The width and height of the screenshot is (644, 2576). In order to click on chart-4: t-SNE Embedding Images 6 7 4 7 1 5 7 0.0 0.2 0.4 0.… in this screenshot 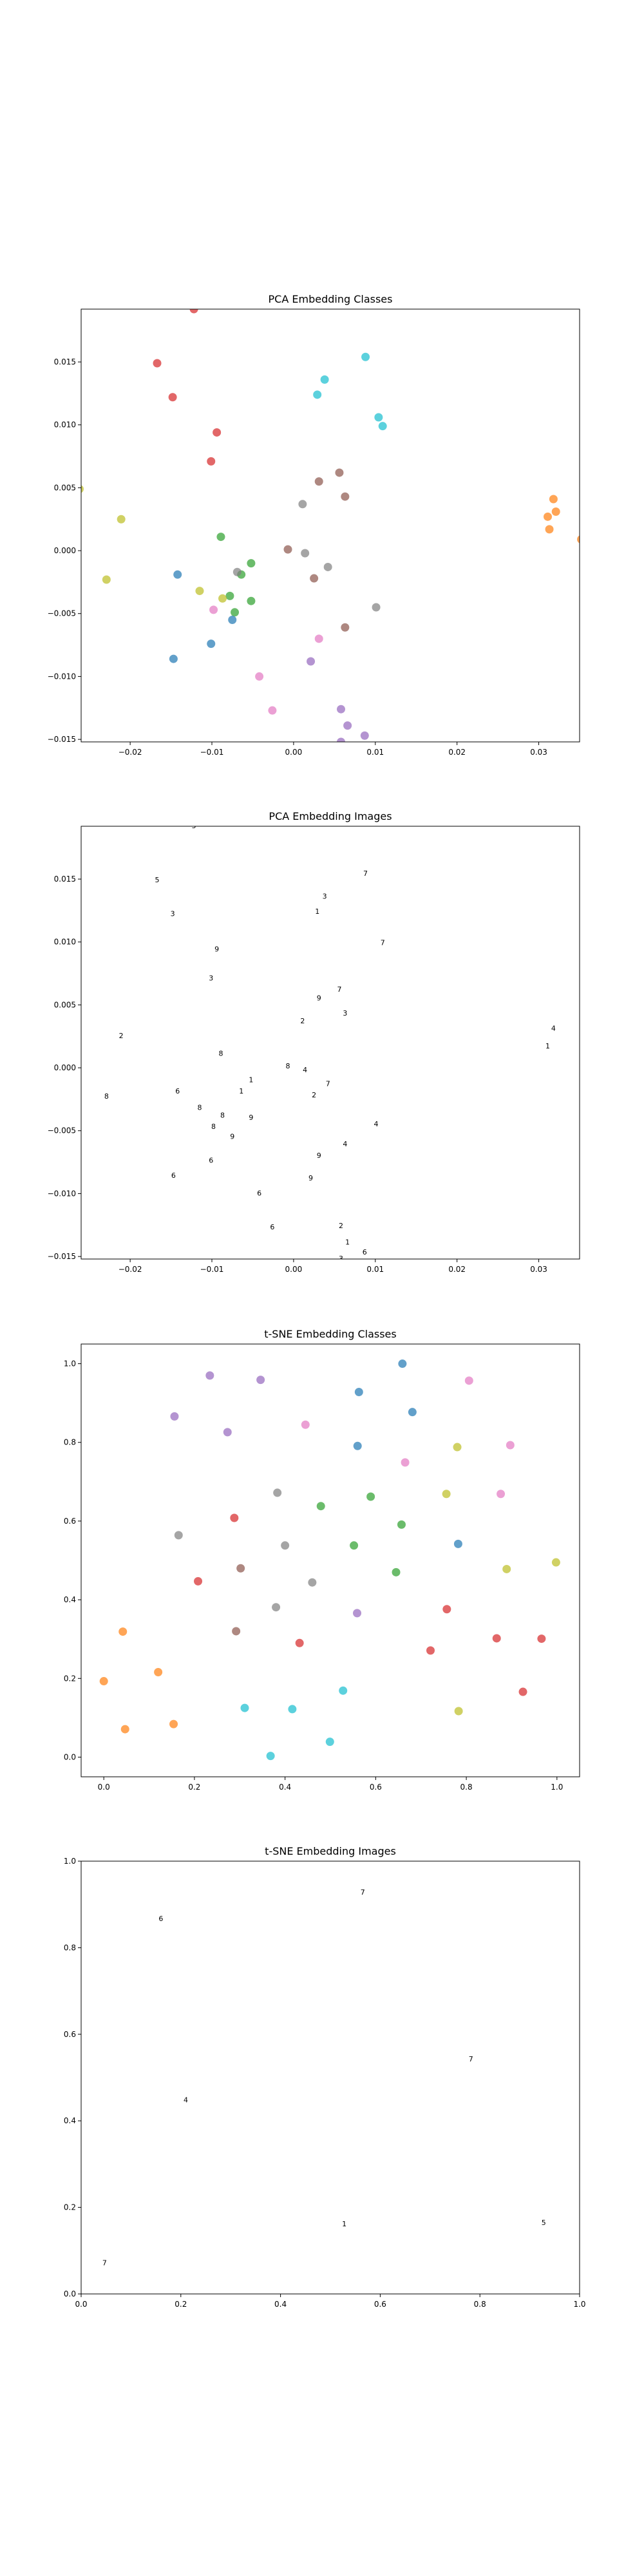, I will do `click(325, 2077)`.